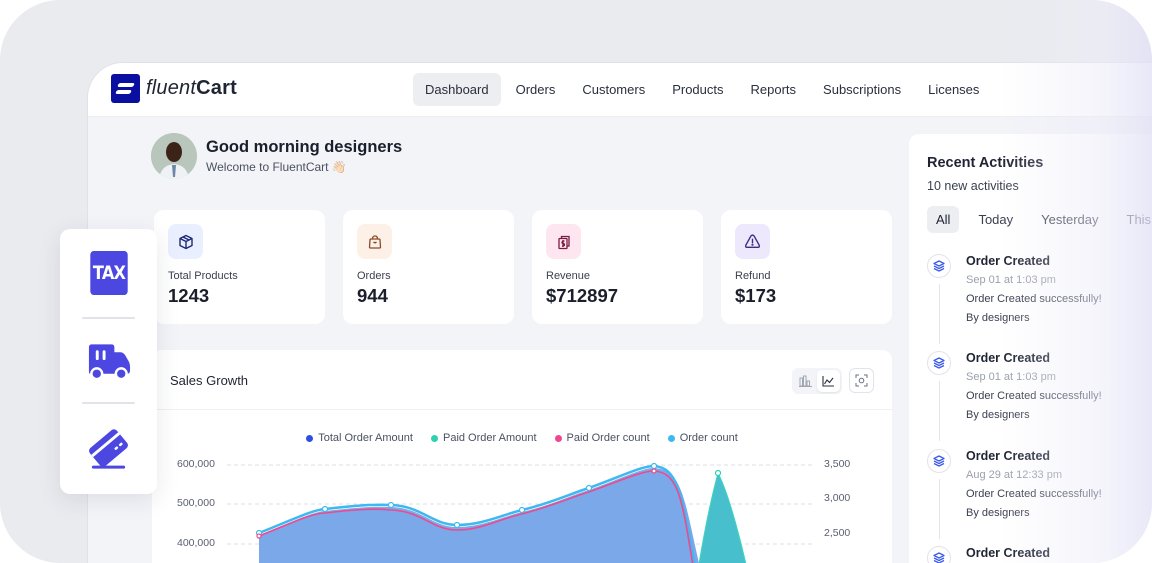 The width and height of the screenshot is (1152, 563). I want to click on nav-customers: Customers, so click(614, 89).